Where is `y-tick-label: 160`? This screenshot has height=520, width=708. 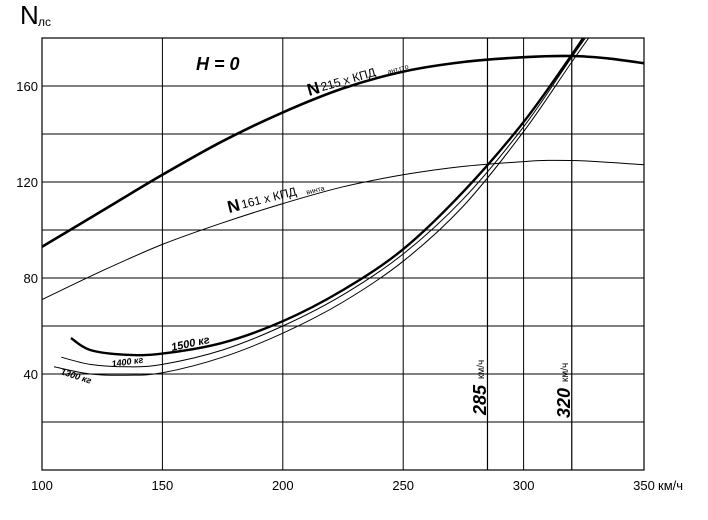 y-tick-label: 160 is located at coordinates (27, 86).